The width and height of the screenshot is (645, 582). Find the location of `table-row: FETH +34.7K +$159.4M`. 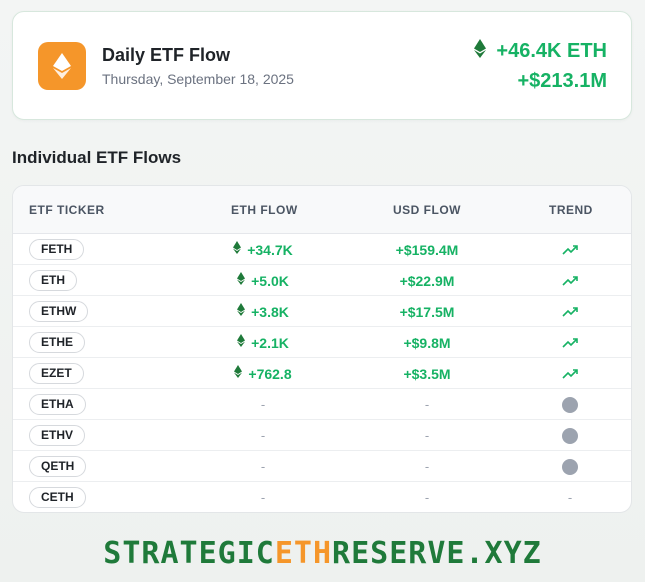

table-row: FETH +34.7K +$159.4M is located at coordinates (322, 249).